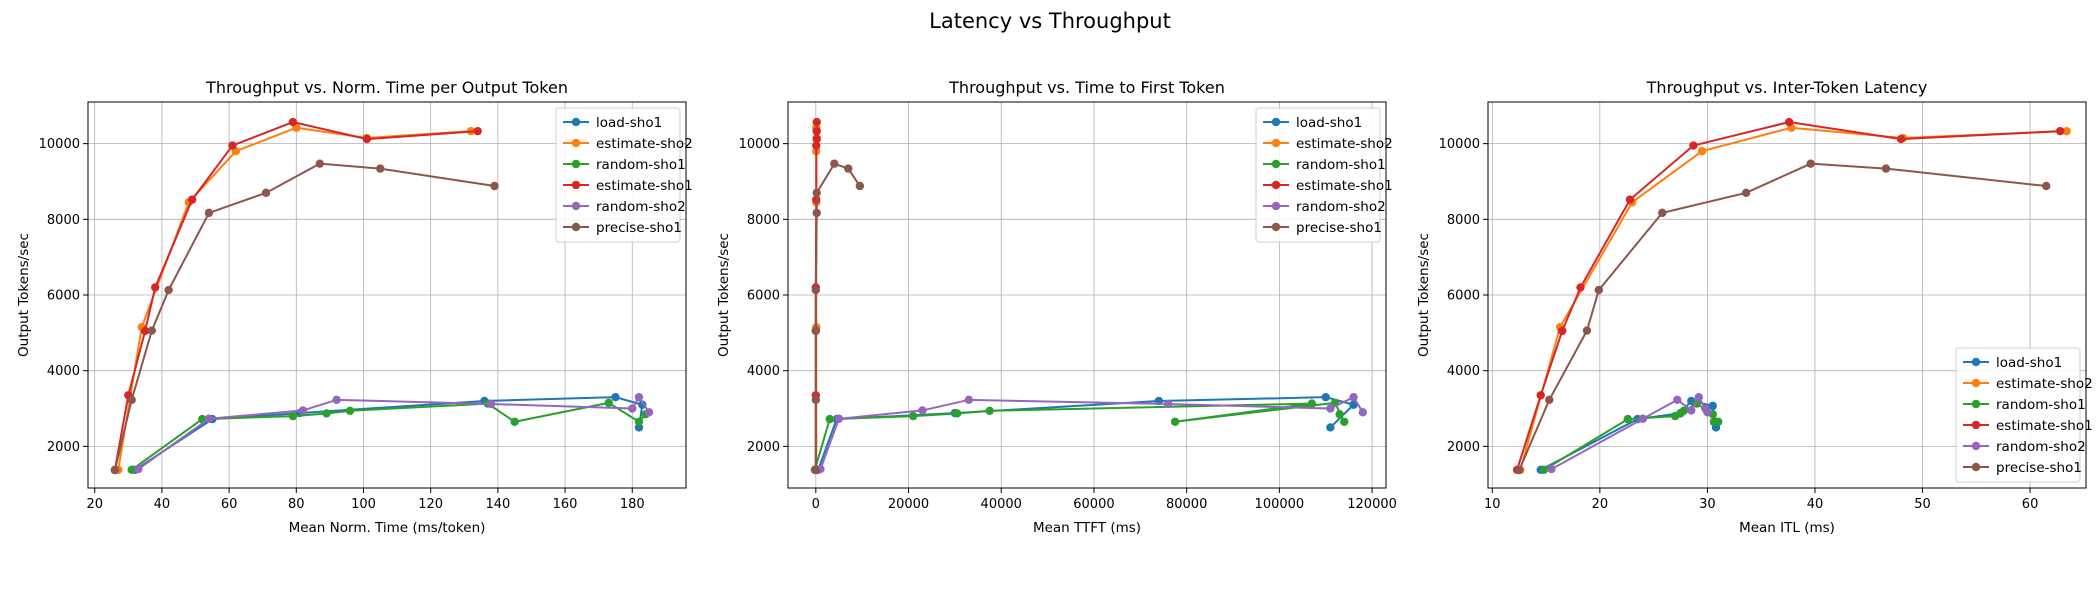 The width and height of the screenshot is (2100, 604). Describe the element at coordinates (1001, 504) in the screenshot. I see `x-tick-label: 40000` at that location.